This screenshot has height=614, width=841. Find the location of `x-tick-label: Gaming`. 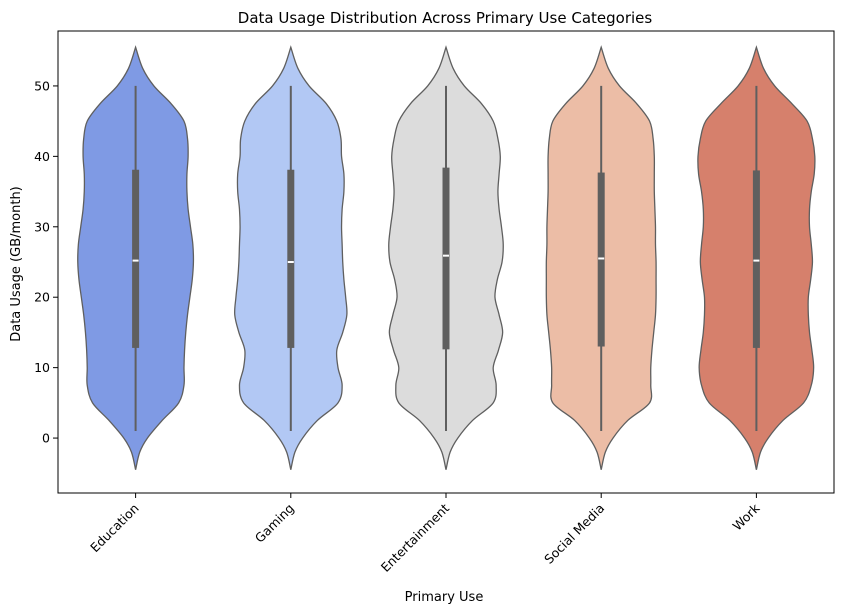

x-tick-label: Gaming is located at coordinates (274, 523).